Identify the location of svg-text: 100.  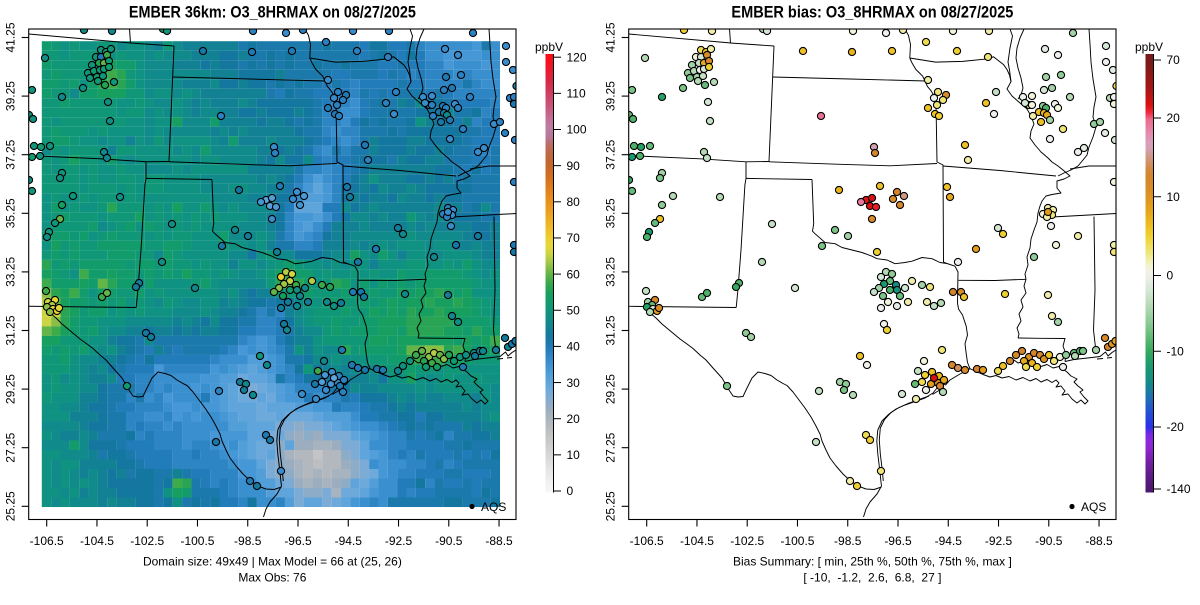
(577, 130).